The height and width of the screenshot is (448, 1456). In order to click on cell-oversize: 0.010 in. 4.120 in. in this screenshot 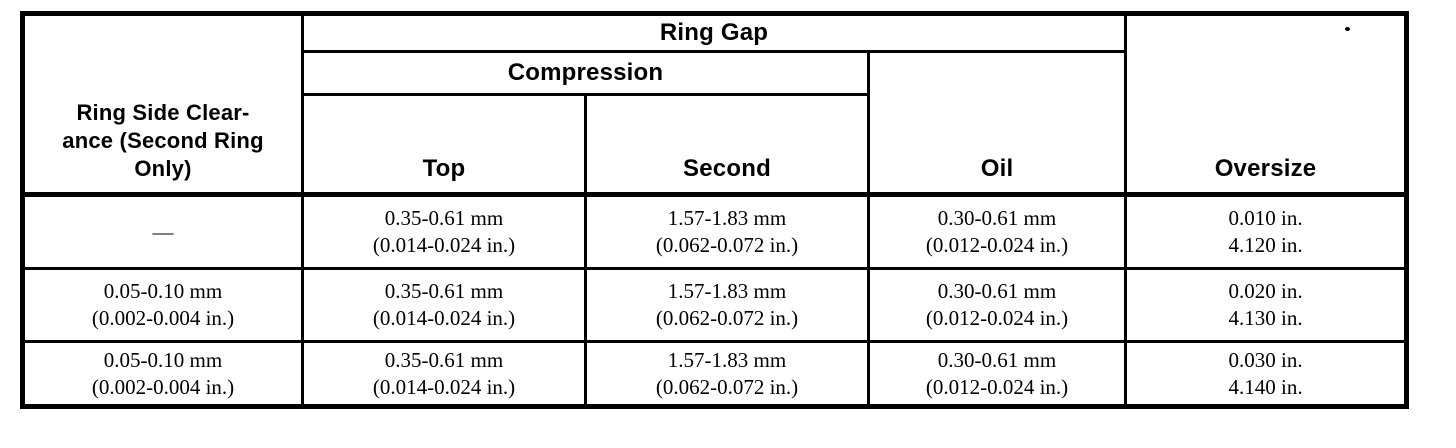, I will do `click(1266, 231)`.